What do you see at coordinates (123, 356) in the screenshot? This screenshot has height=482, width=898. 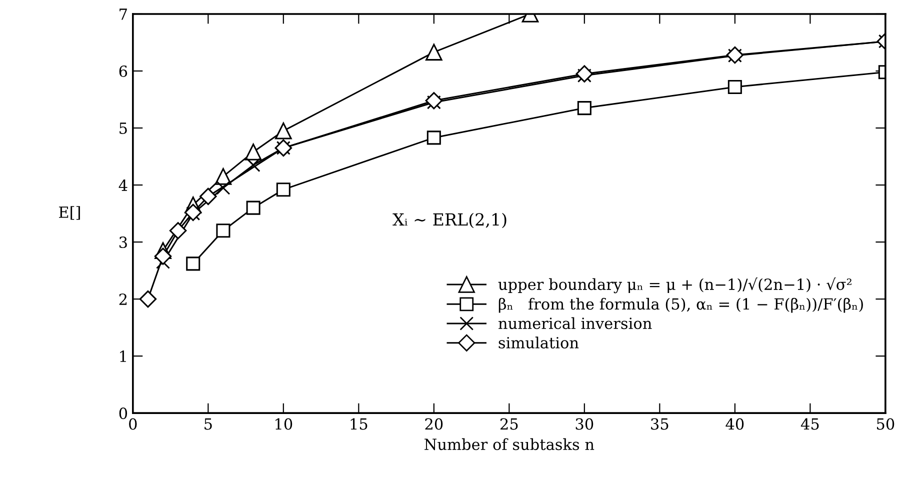 I see `y-tick-label: 1` at bounding box center [123, 356].